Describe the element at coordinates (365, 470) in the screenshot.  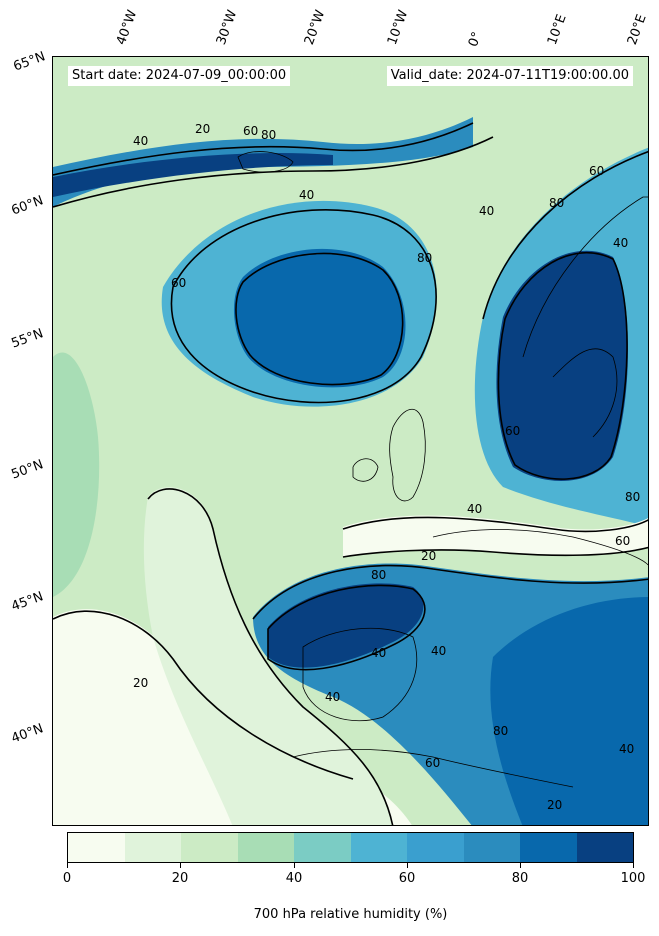
I see `coast-ireland` at that location.